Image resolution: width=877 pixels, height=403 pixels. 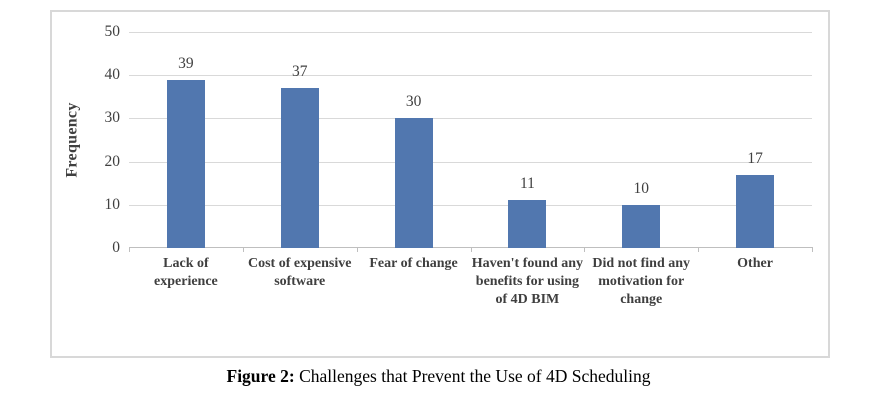 I want to click on category-label: Other, so click(x=755, y=263).